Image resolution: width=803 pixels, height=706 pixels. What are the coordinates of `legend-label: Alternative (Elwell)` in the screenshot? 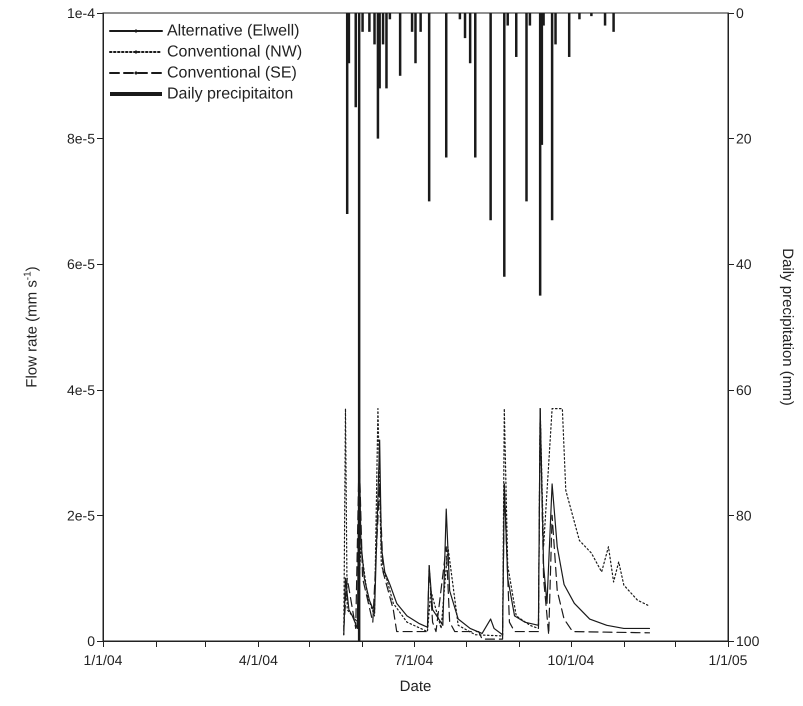 It's located at (233, 31).